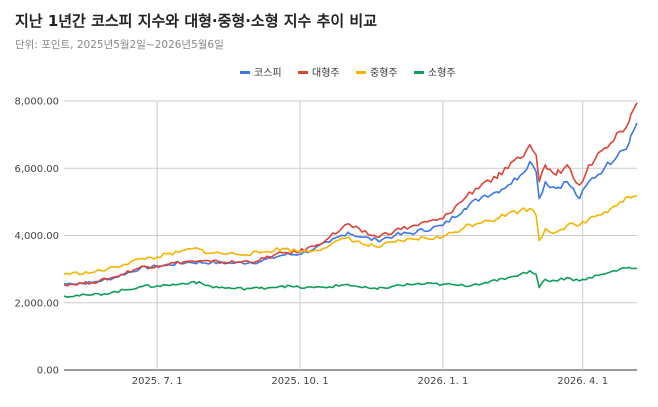 The image size is (658, 407). What do you see at coordinates (326, 73) in the screenshot?
I see `legend-label: 대형주` at bounding box center [326, 73].